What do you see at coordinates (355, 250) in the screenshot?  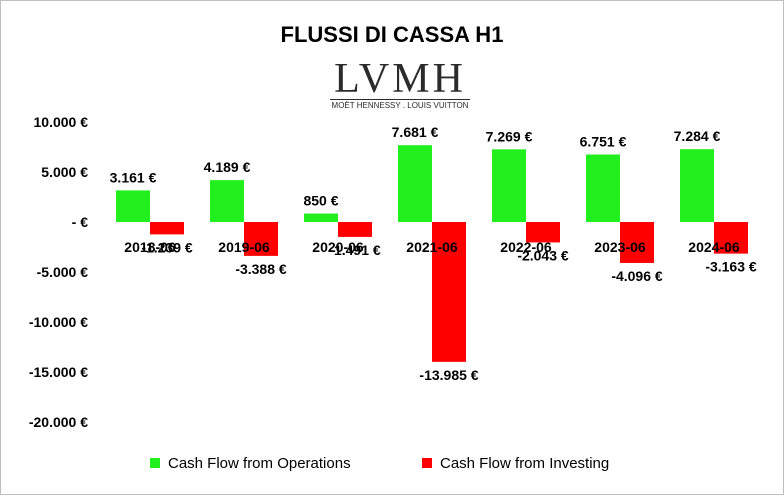 I see `data-label: -1.491 €` at bounding box center [355, 250].